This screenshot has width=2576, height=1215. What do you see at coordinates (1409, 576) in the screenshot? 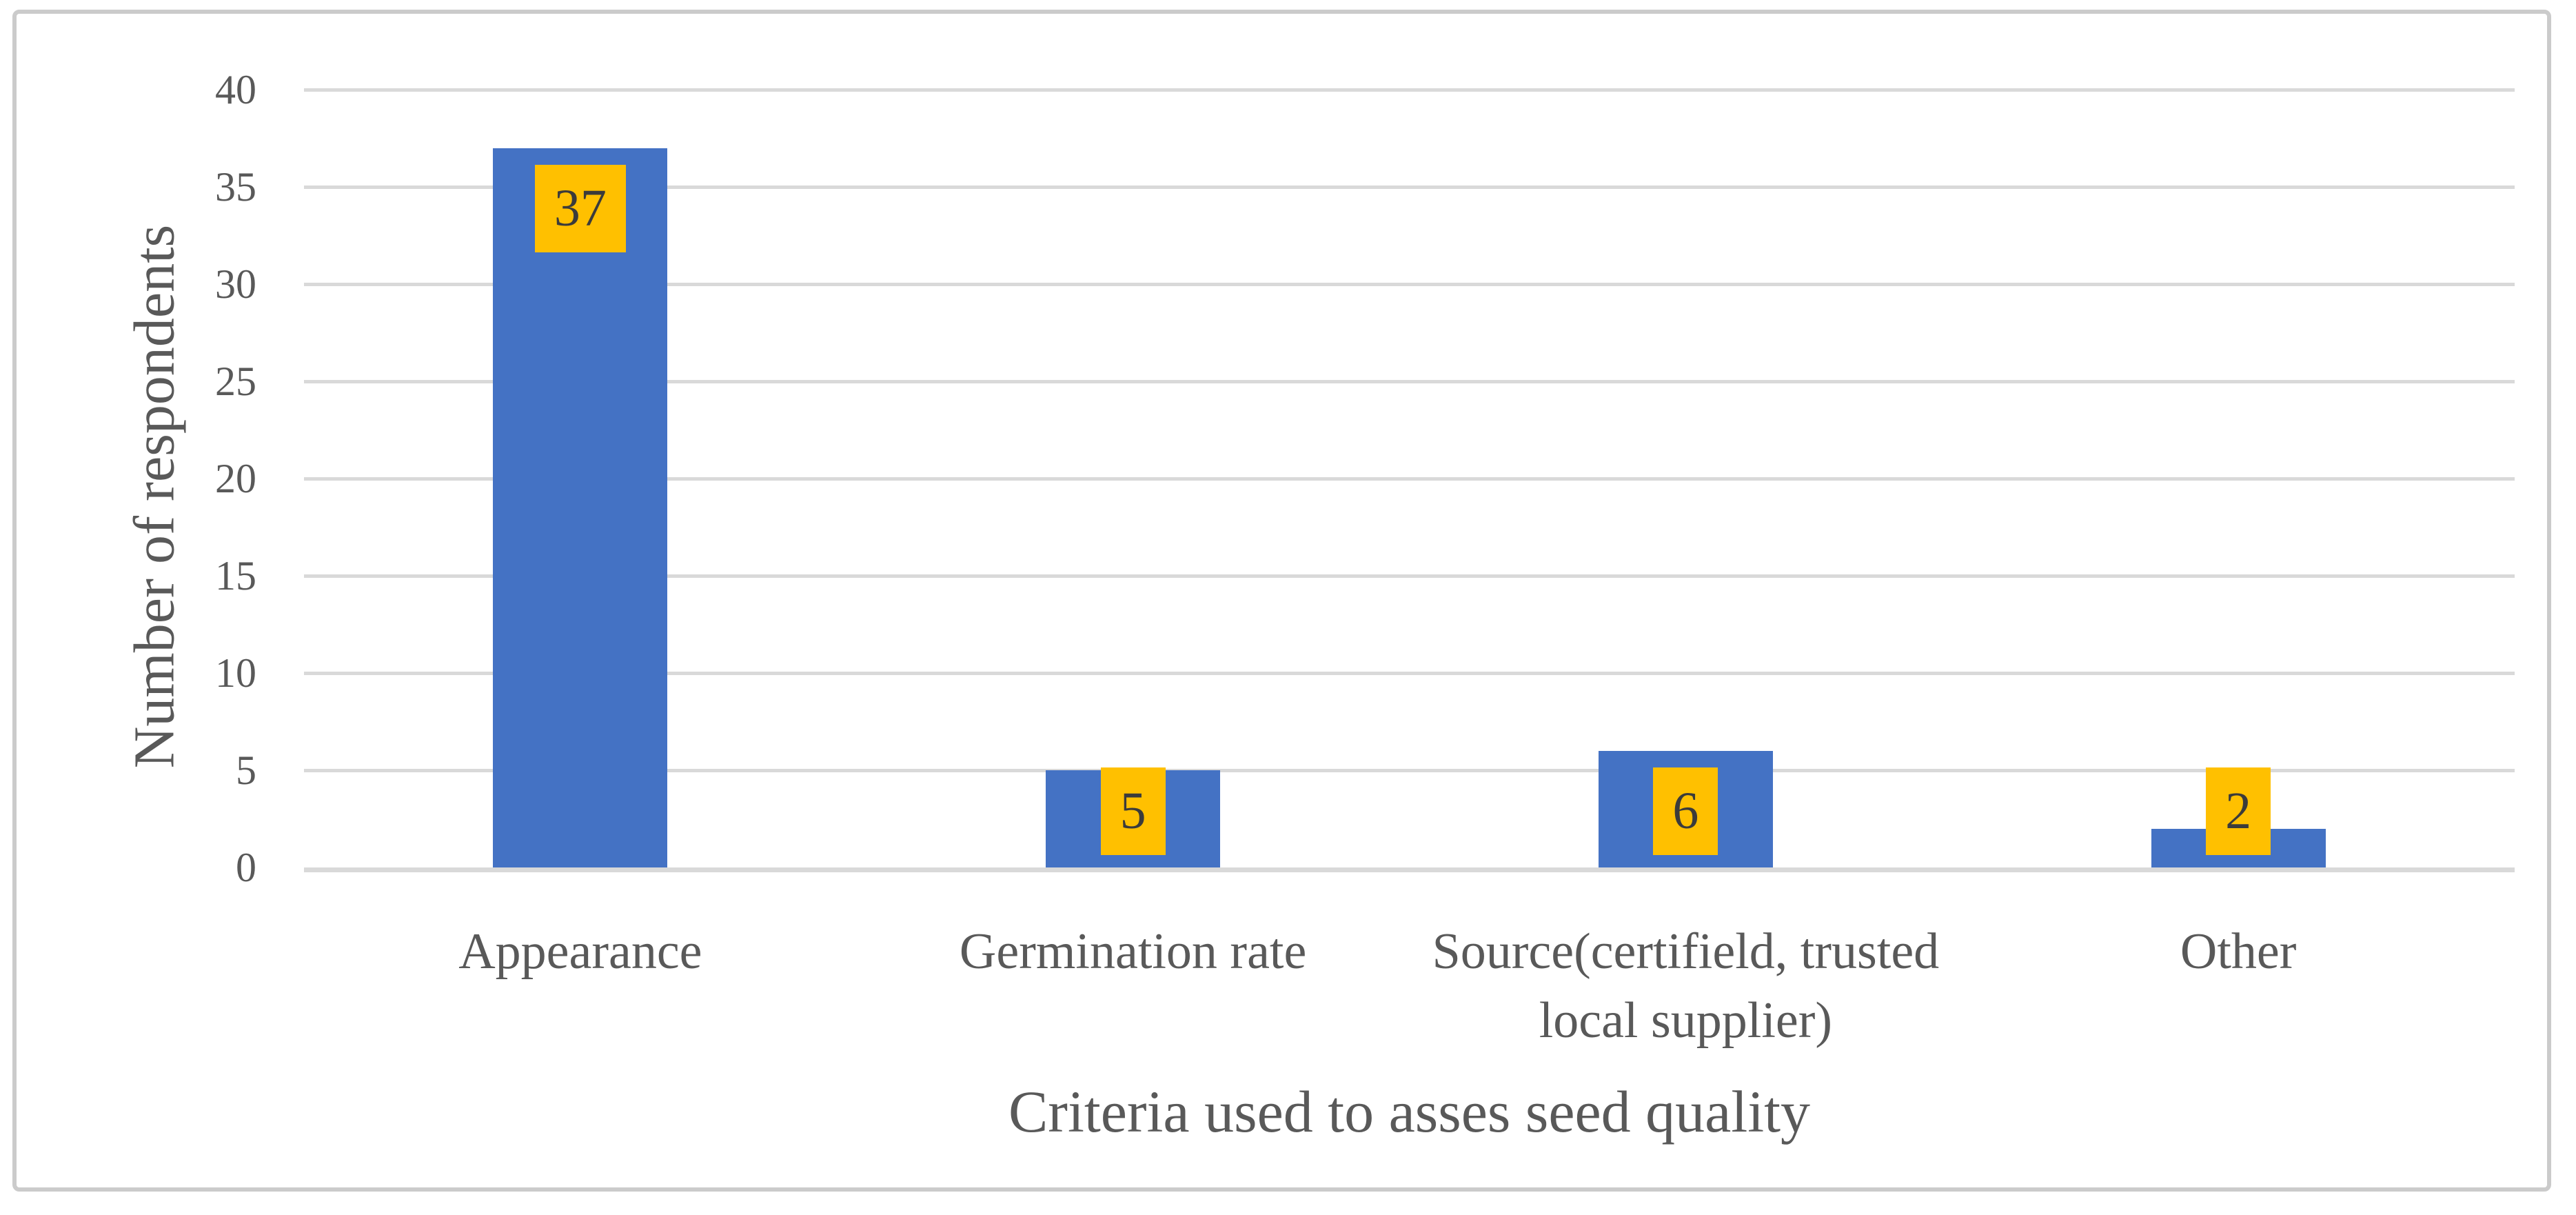
I see `gridline-y15` at bounding box center [1409, 576].